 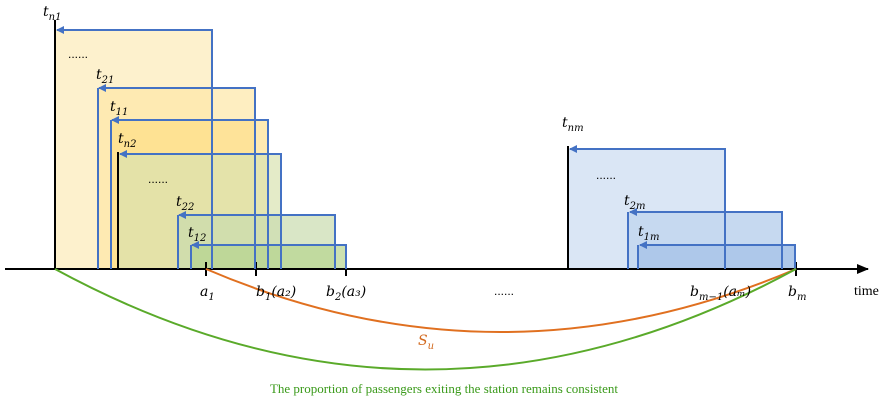 What do you see at coordinates (573, 124) in the screenshot?
I see `label-tnm: tnm` at bounding box center [573, 124].